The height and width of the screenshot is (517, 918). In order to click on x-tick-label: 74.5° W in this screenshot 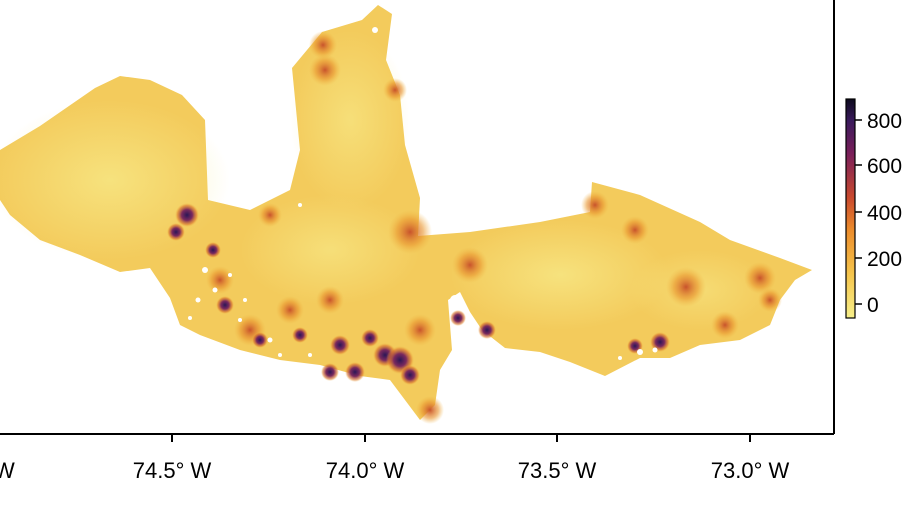, I will do `click(172, 470)`.